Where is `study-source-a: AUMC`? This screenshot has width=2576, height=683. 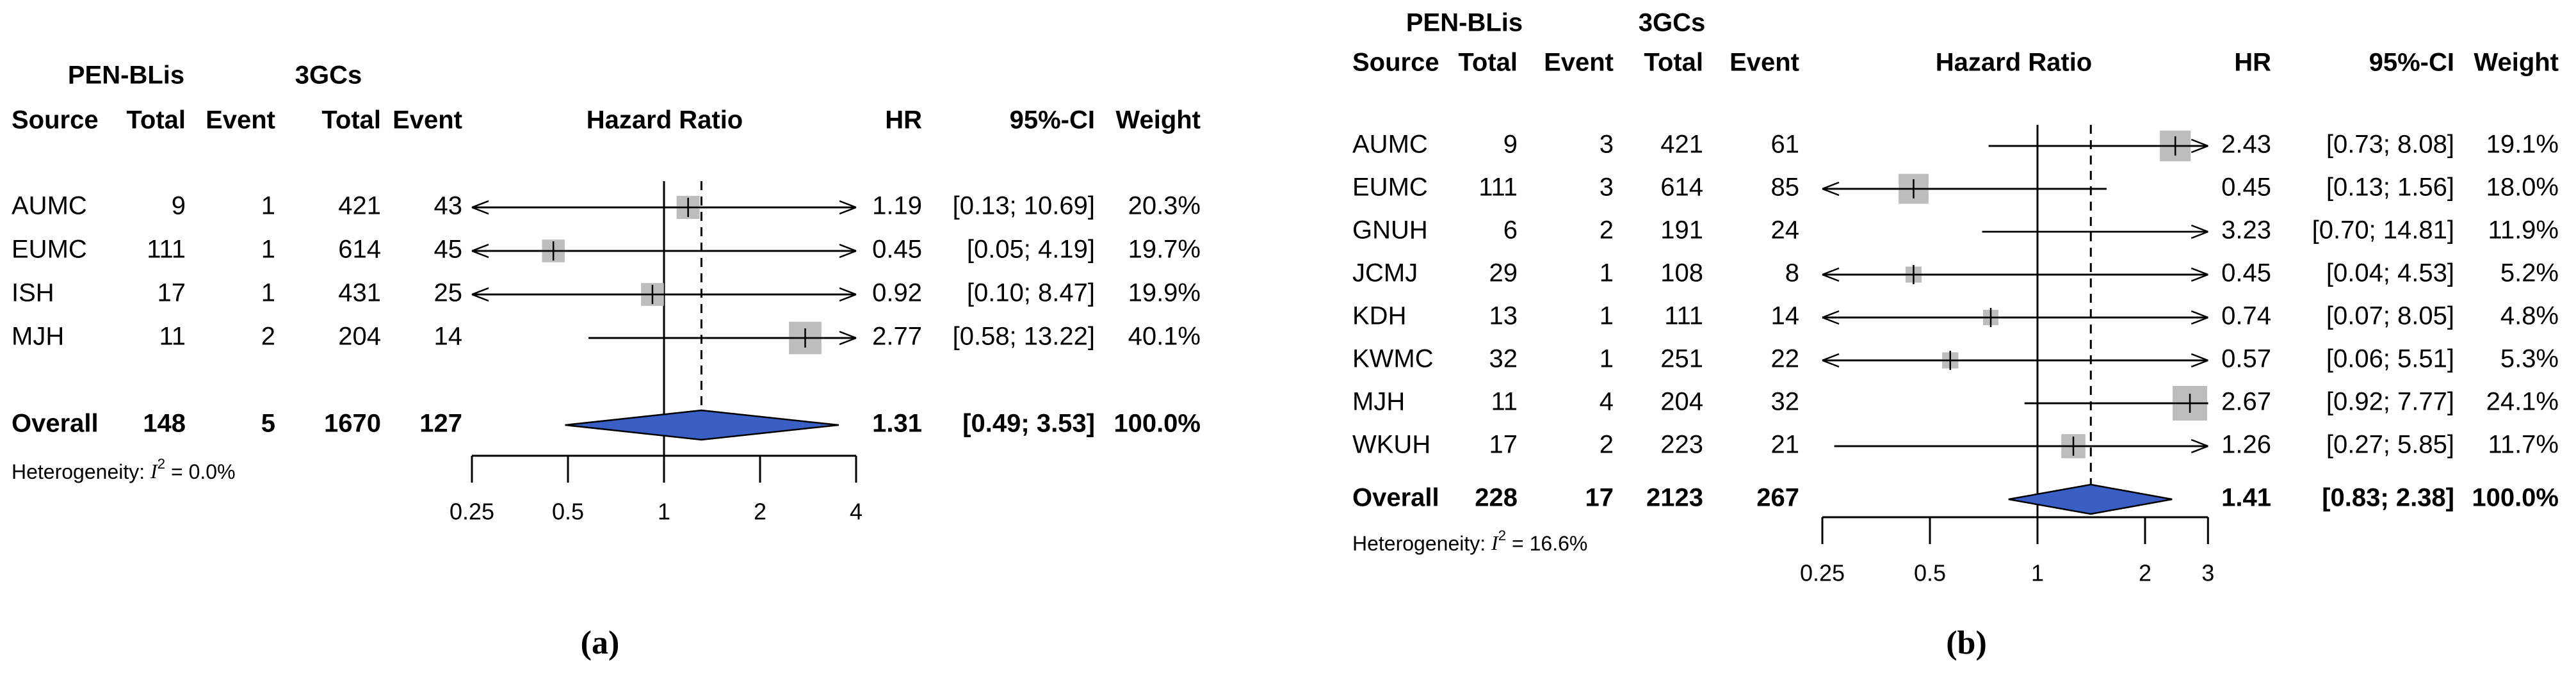
study-source-a: AUMC is located at coordinates (49, 206).